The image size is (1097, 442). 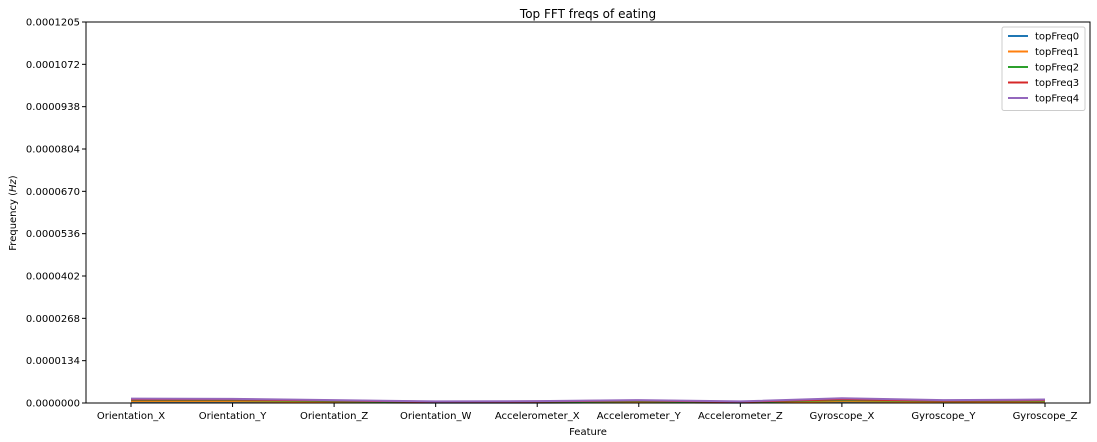 I want to click on series-line-topFreq4, so click(x=588, y=400).